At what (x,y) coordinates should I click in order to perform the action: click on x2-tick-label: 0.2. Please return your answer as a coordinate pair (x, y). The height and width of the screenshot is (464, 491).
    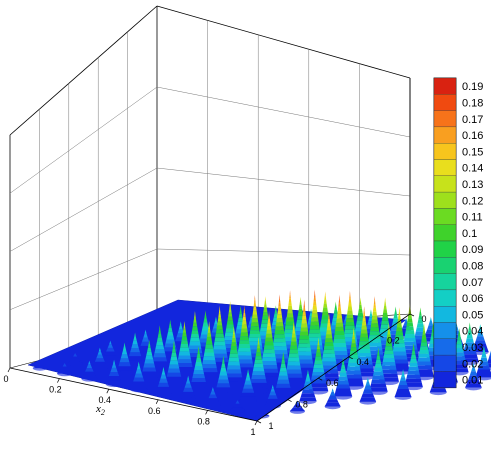
    Looking at the image, I should click on (55, 390).